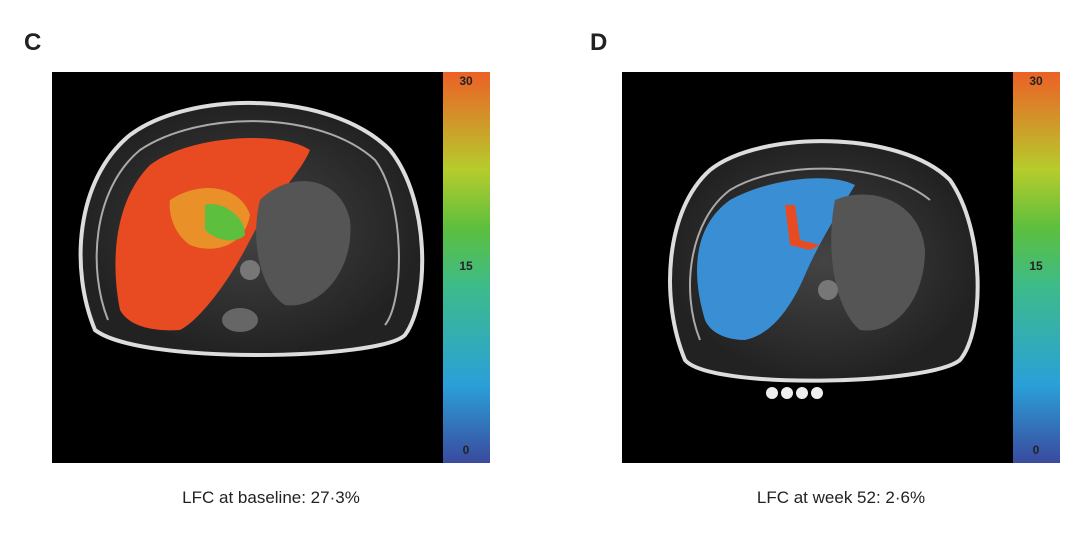  I want to click on panel-label: C, so click(32, 42).